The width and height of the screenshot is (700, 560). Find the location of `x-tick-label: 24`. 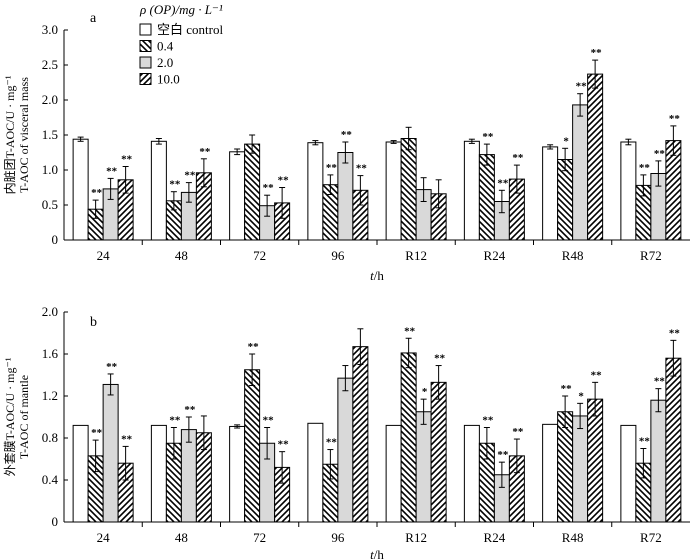

x-tick-label: 24 is located at coordinates (104, 537).